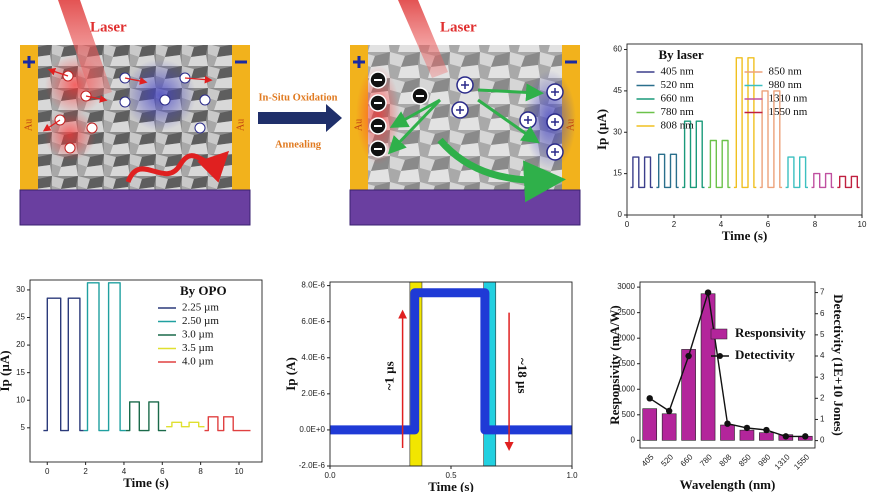 This screenshot has width=890, height=492. Describe the element at coordinates (297, 97) in the screenshot. I see `process-label: In-Situ Oxidation` at that location.